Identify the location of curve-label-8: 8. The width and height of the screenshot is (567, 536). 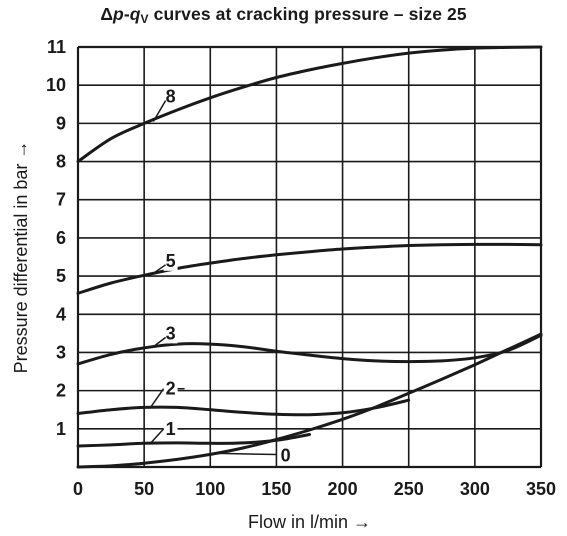
(171, 97).